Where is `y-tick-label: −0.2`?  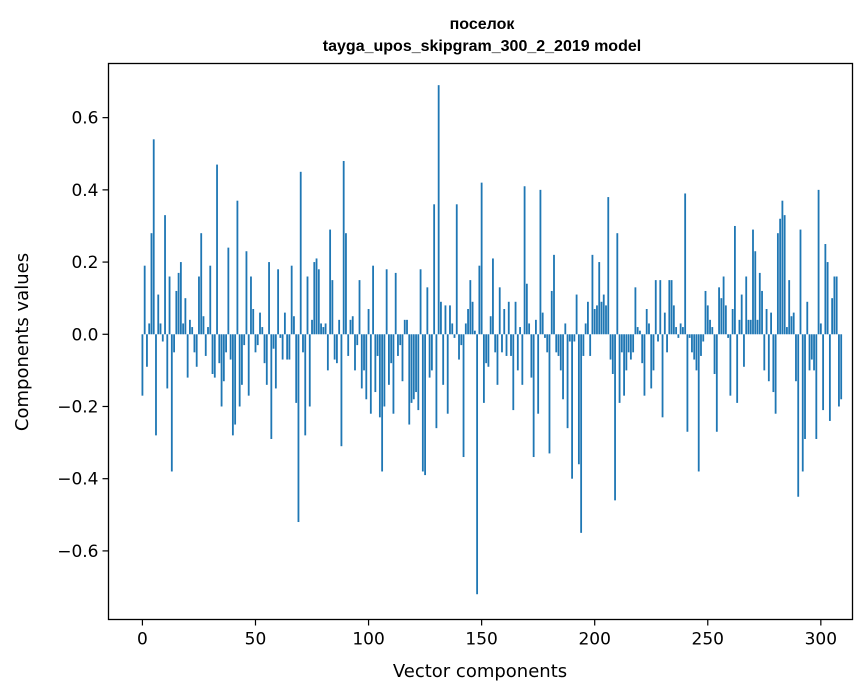
y-tick-label: −0.2 is located at coordinates (77, 407).